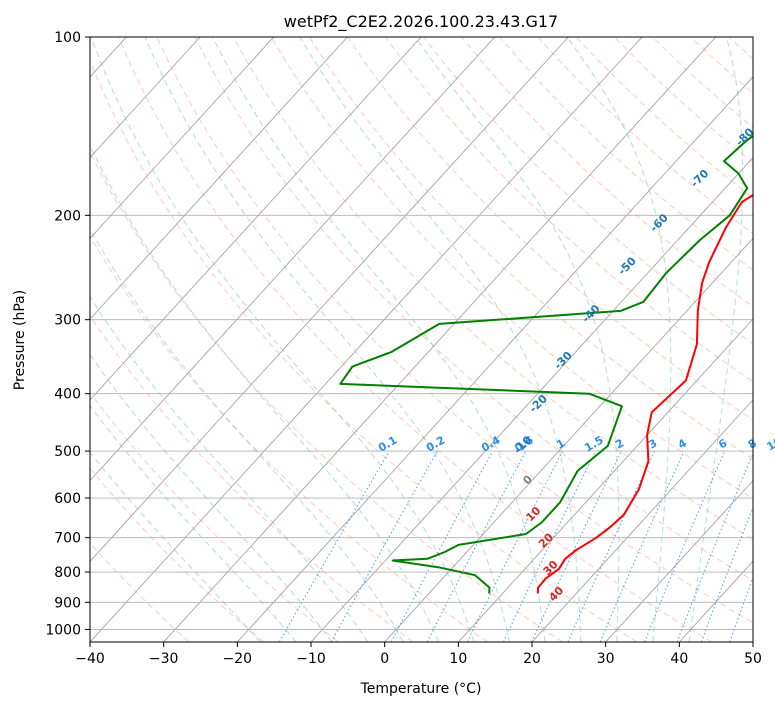  I want to click on x-tick-label: −20, so click(238, 659).